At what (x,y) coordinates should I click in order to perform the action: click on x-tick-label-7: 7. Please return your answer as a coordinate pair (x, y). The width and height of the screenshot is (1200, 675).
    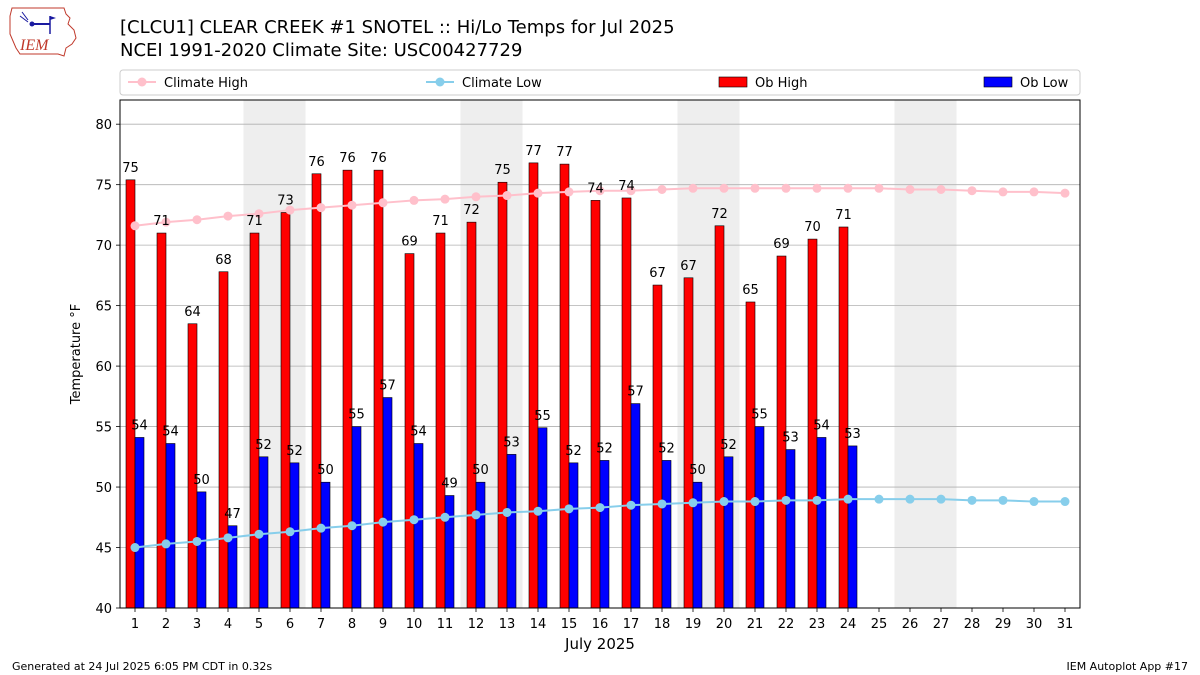
    Looking at the image, I should click on (321, 624).